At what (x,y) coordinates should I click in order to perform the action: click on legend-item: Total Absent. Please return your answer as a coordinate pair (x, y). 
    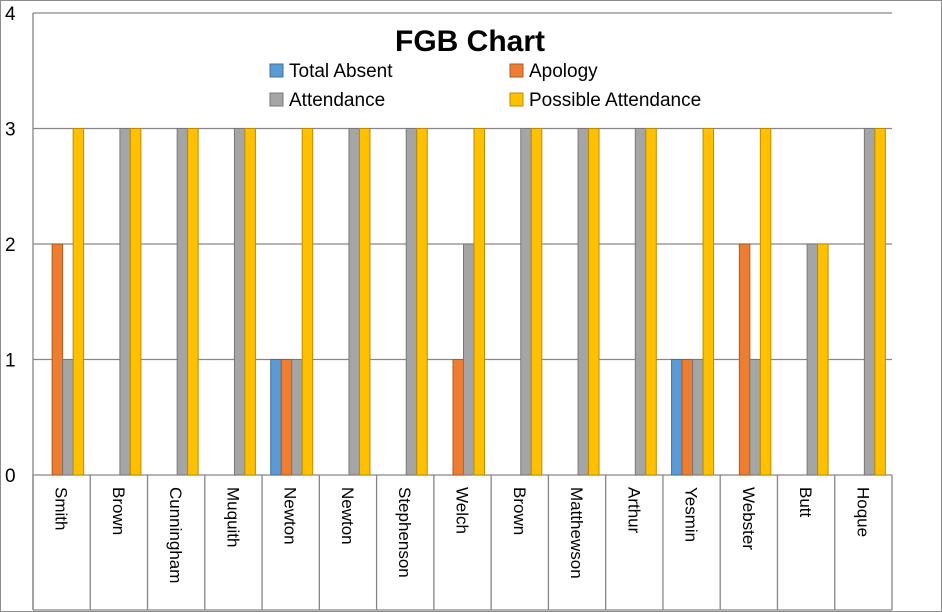
    Looking at the image, I should click on (331, 71).